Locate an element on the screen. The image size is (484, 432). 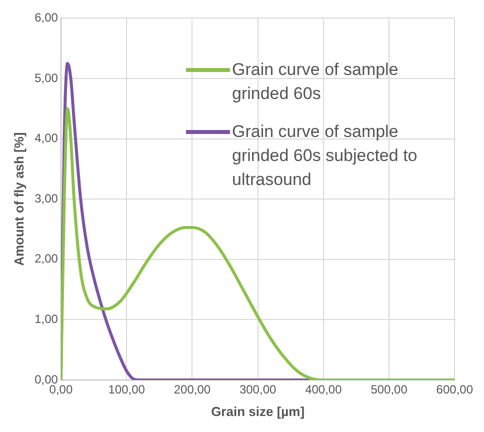
y-tick-label: 5,00 is located at coordinates (46, 77).